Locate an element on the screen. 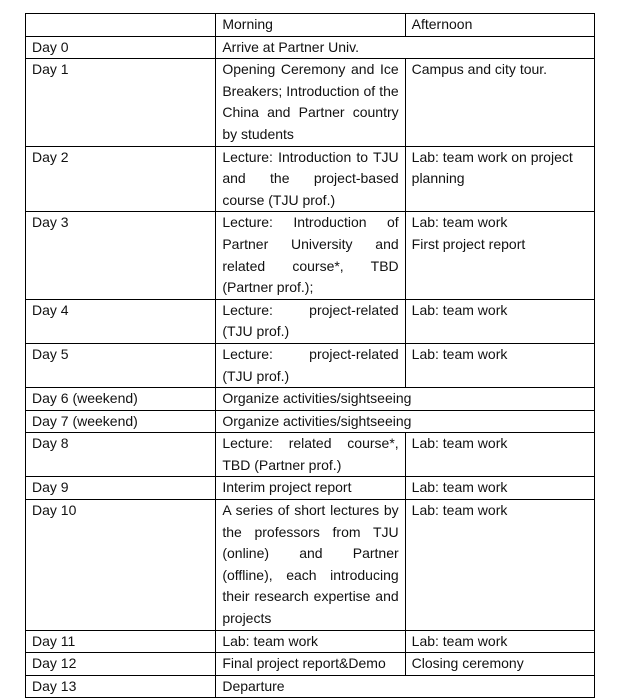 This screenshot has height=698, width=622. header-morning: Morning is located at coordinates (310, 25).